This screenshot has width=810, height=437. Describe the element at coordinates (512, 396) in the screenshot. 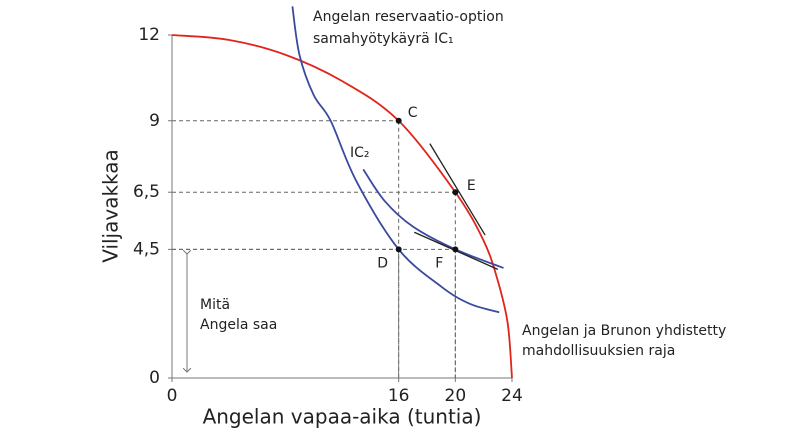

I see `x-tick-label: 24` at that location.